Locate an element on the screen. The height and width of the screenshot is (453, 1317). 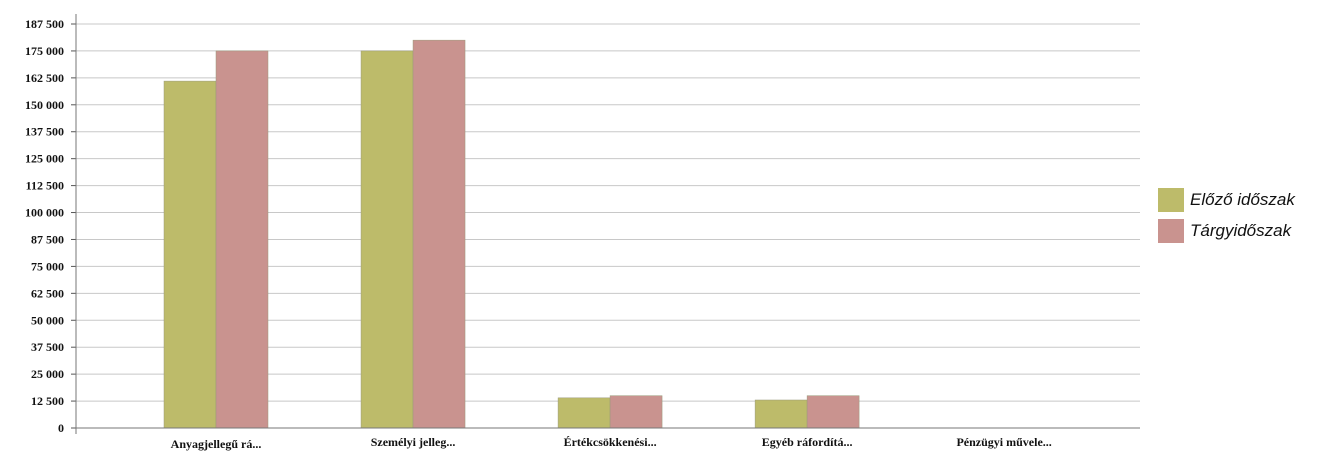
legend-item-current: Tárgyidőszak is located at coordinates (1226, 230).